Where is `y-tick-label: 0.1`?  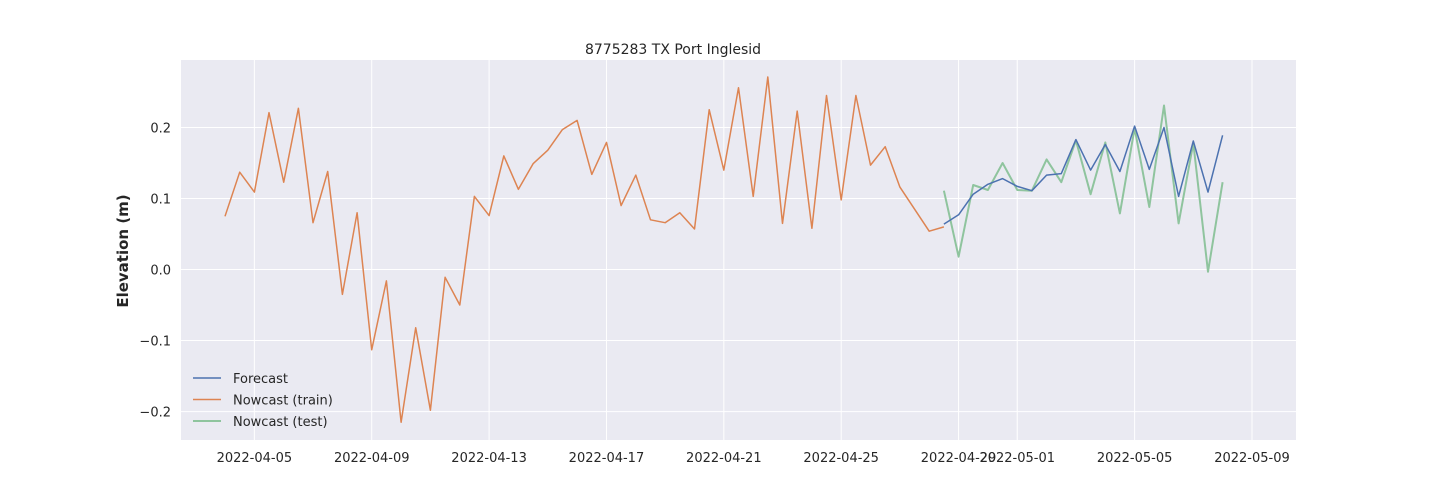 y-tick-label: 0.1 is located at coordinates (160, 200).